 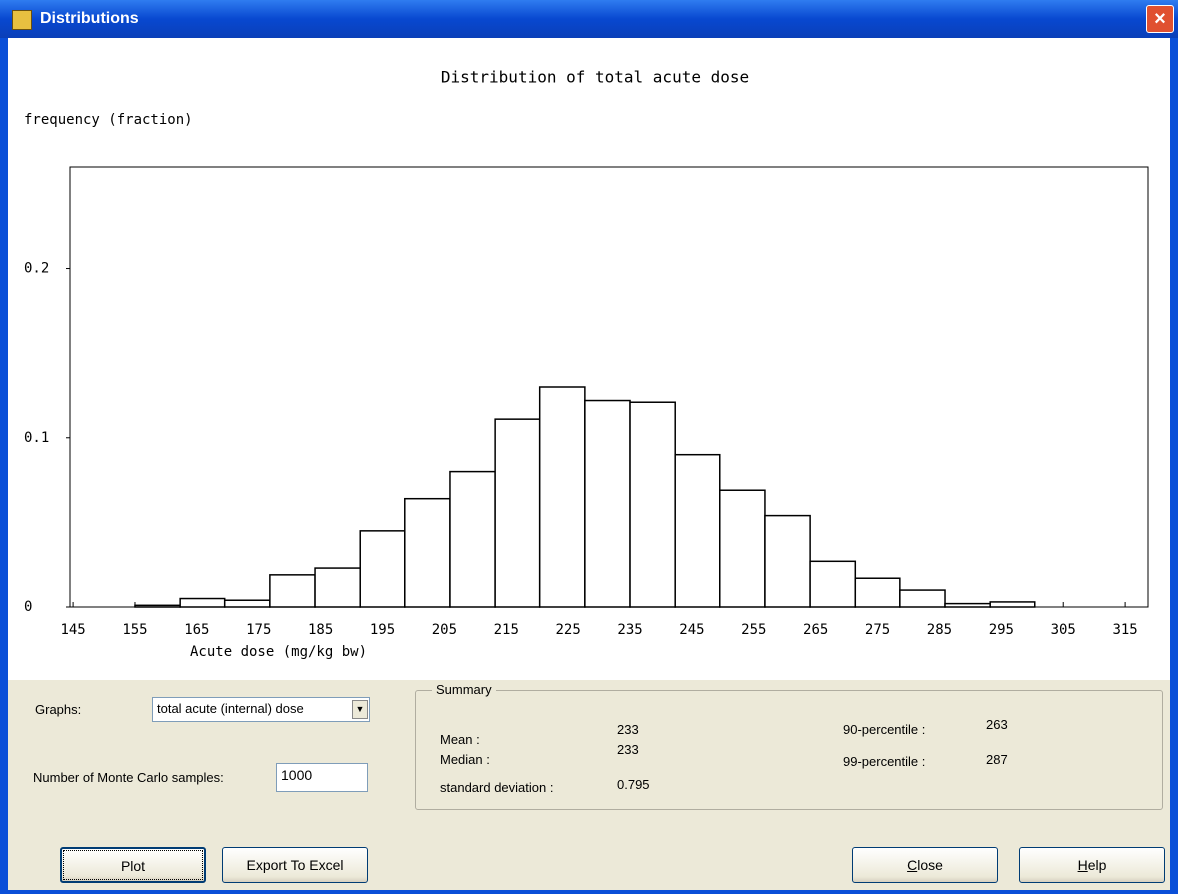 What do you see at coordinates (465, 759) in the screenshot?
I see `summary-label: Median :` at bounding box center [465, 759].